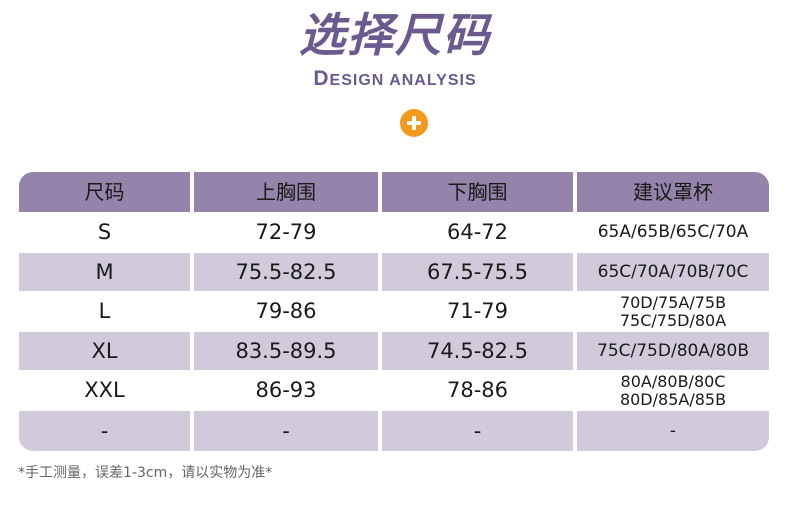  Describe the element at coordinates (673, 381) in the screenshot. I see `cup-line: 80A/80B/80C` at that location.